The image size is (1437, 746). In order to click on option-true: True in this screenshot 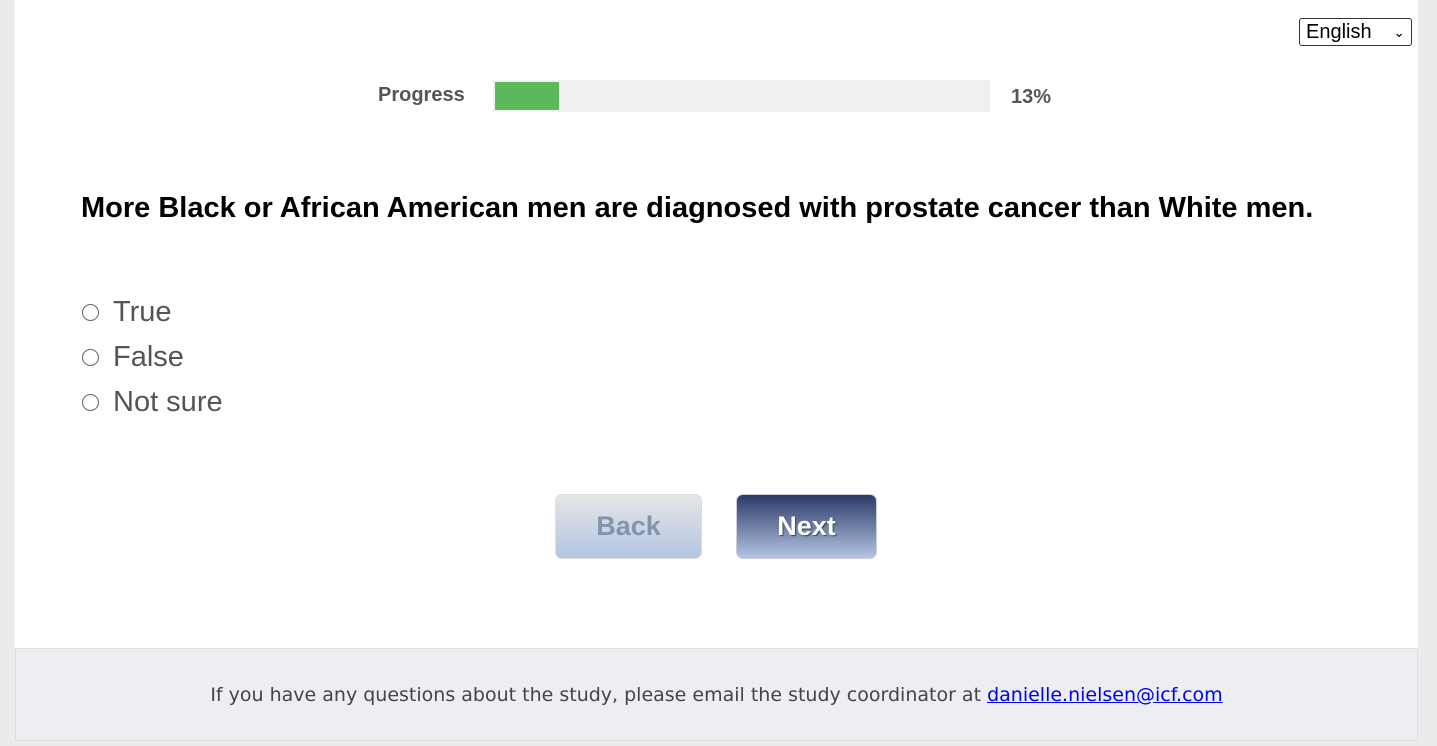, I will do `click(152, 312)`.